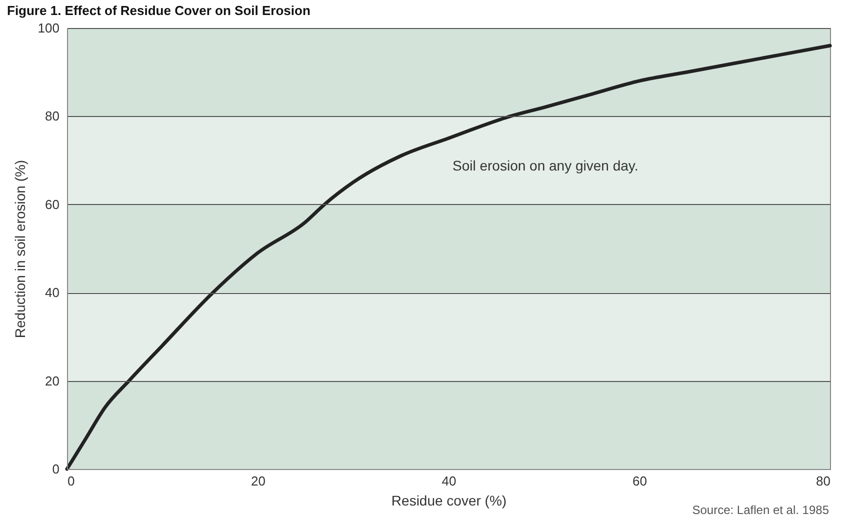 This screenshot has height=522, width=841. I want to click on x-tick-label: 0, so click(71, 481).